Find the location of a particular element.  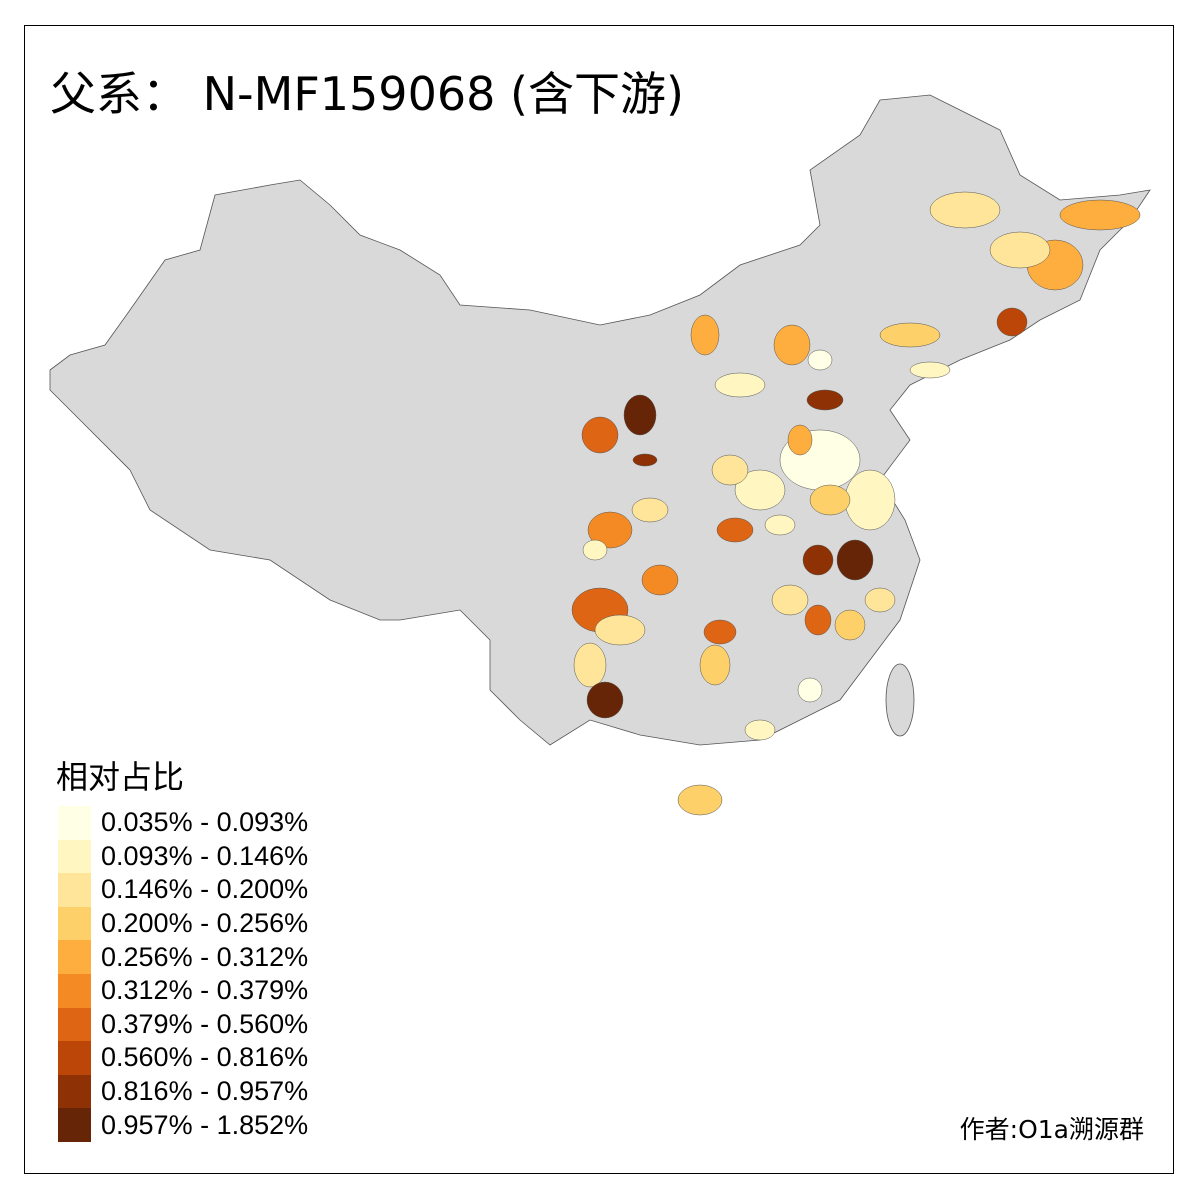

legend-label: 0.379% - 0.560% is located at coordinates (205, 1023).